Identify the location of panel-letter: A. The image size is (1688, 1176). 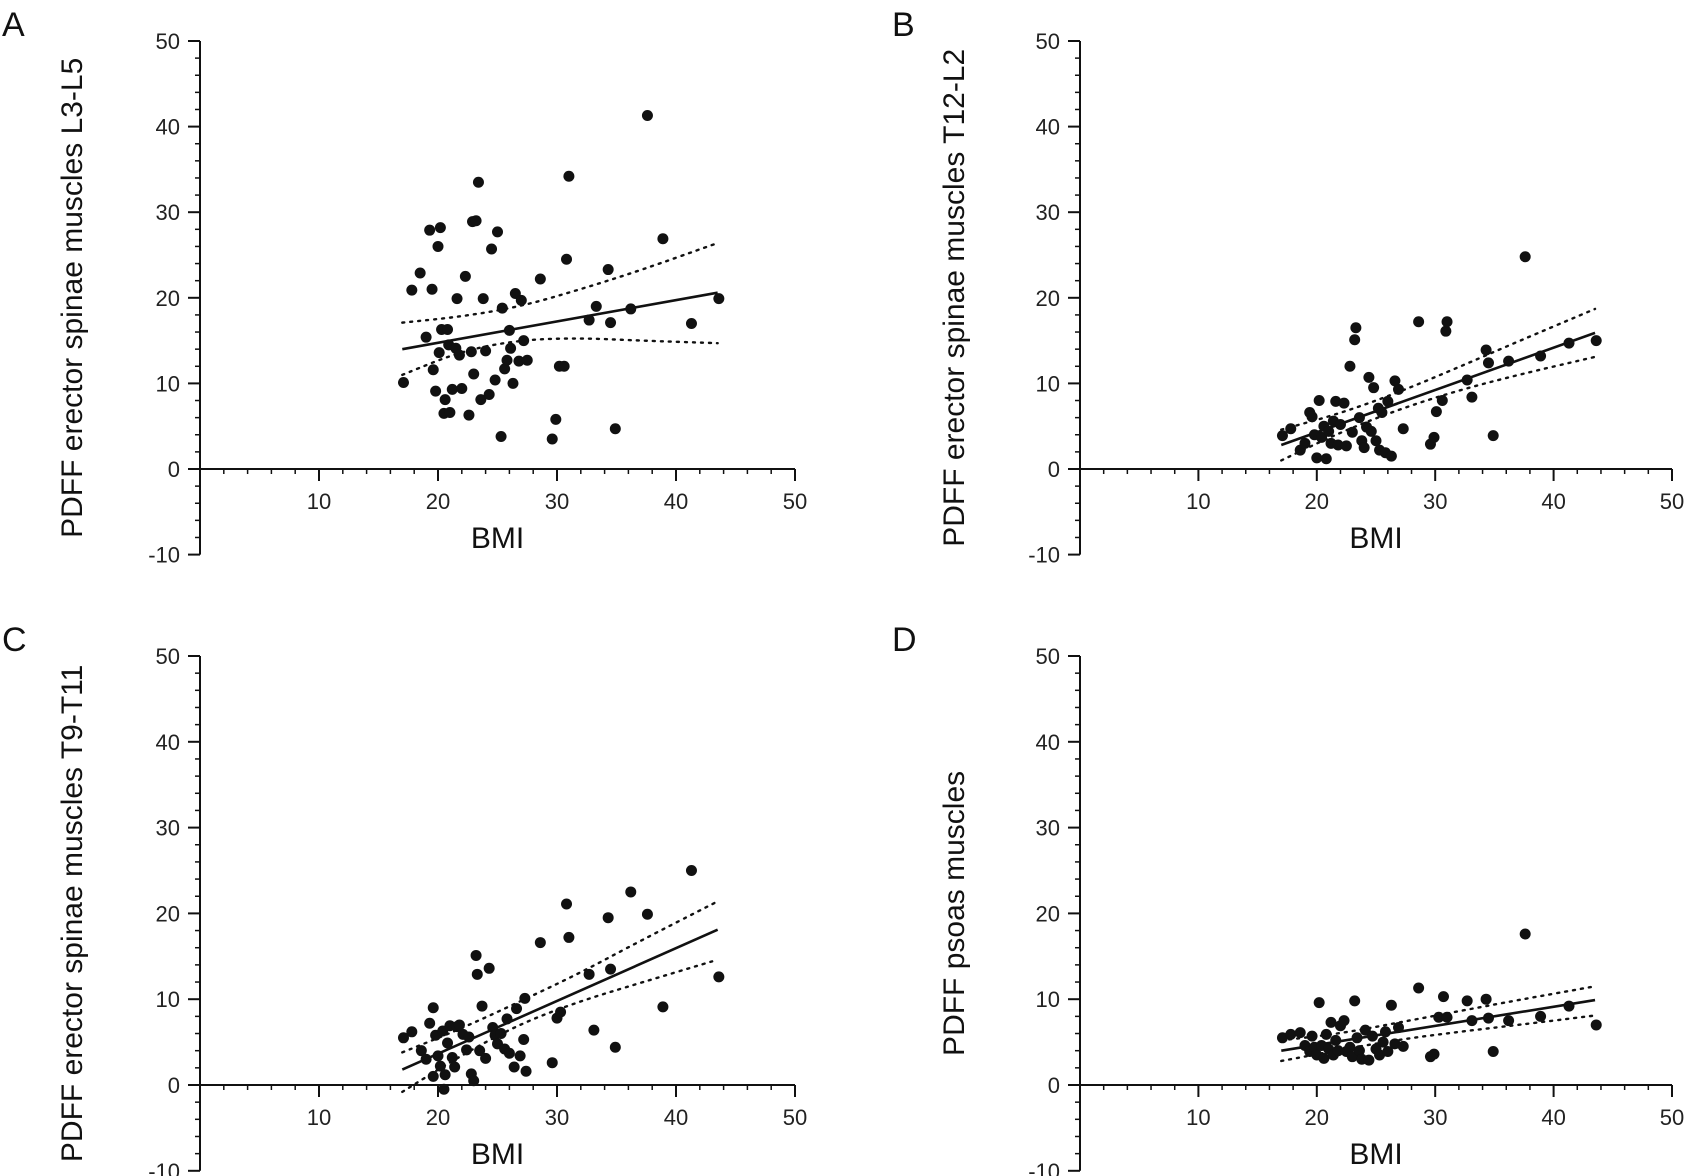
(13, 25).